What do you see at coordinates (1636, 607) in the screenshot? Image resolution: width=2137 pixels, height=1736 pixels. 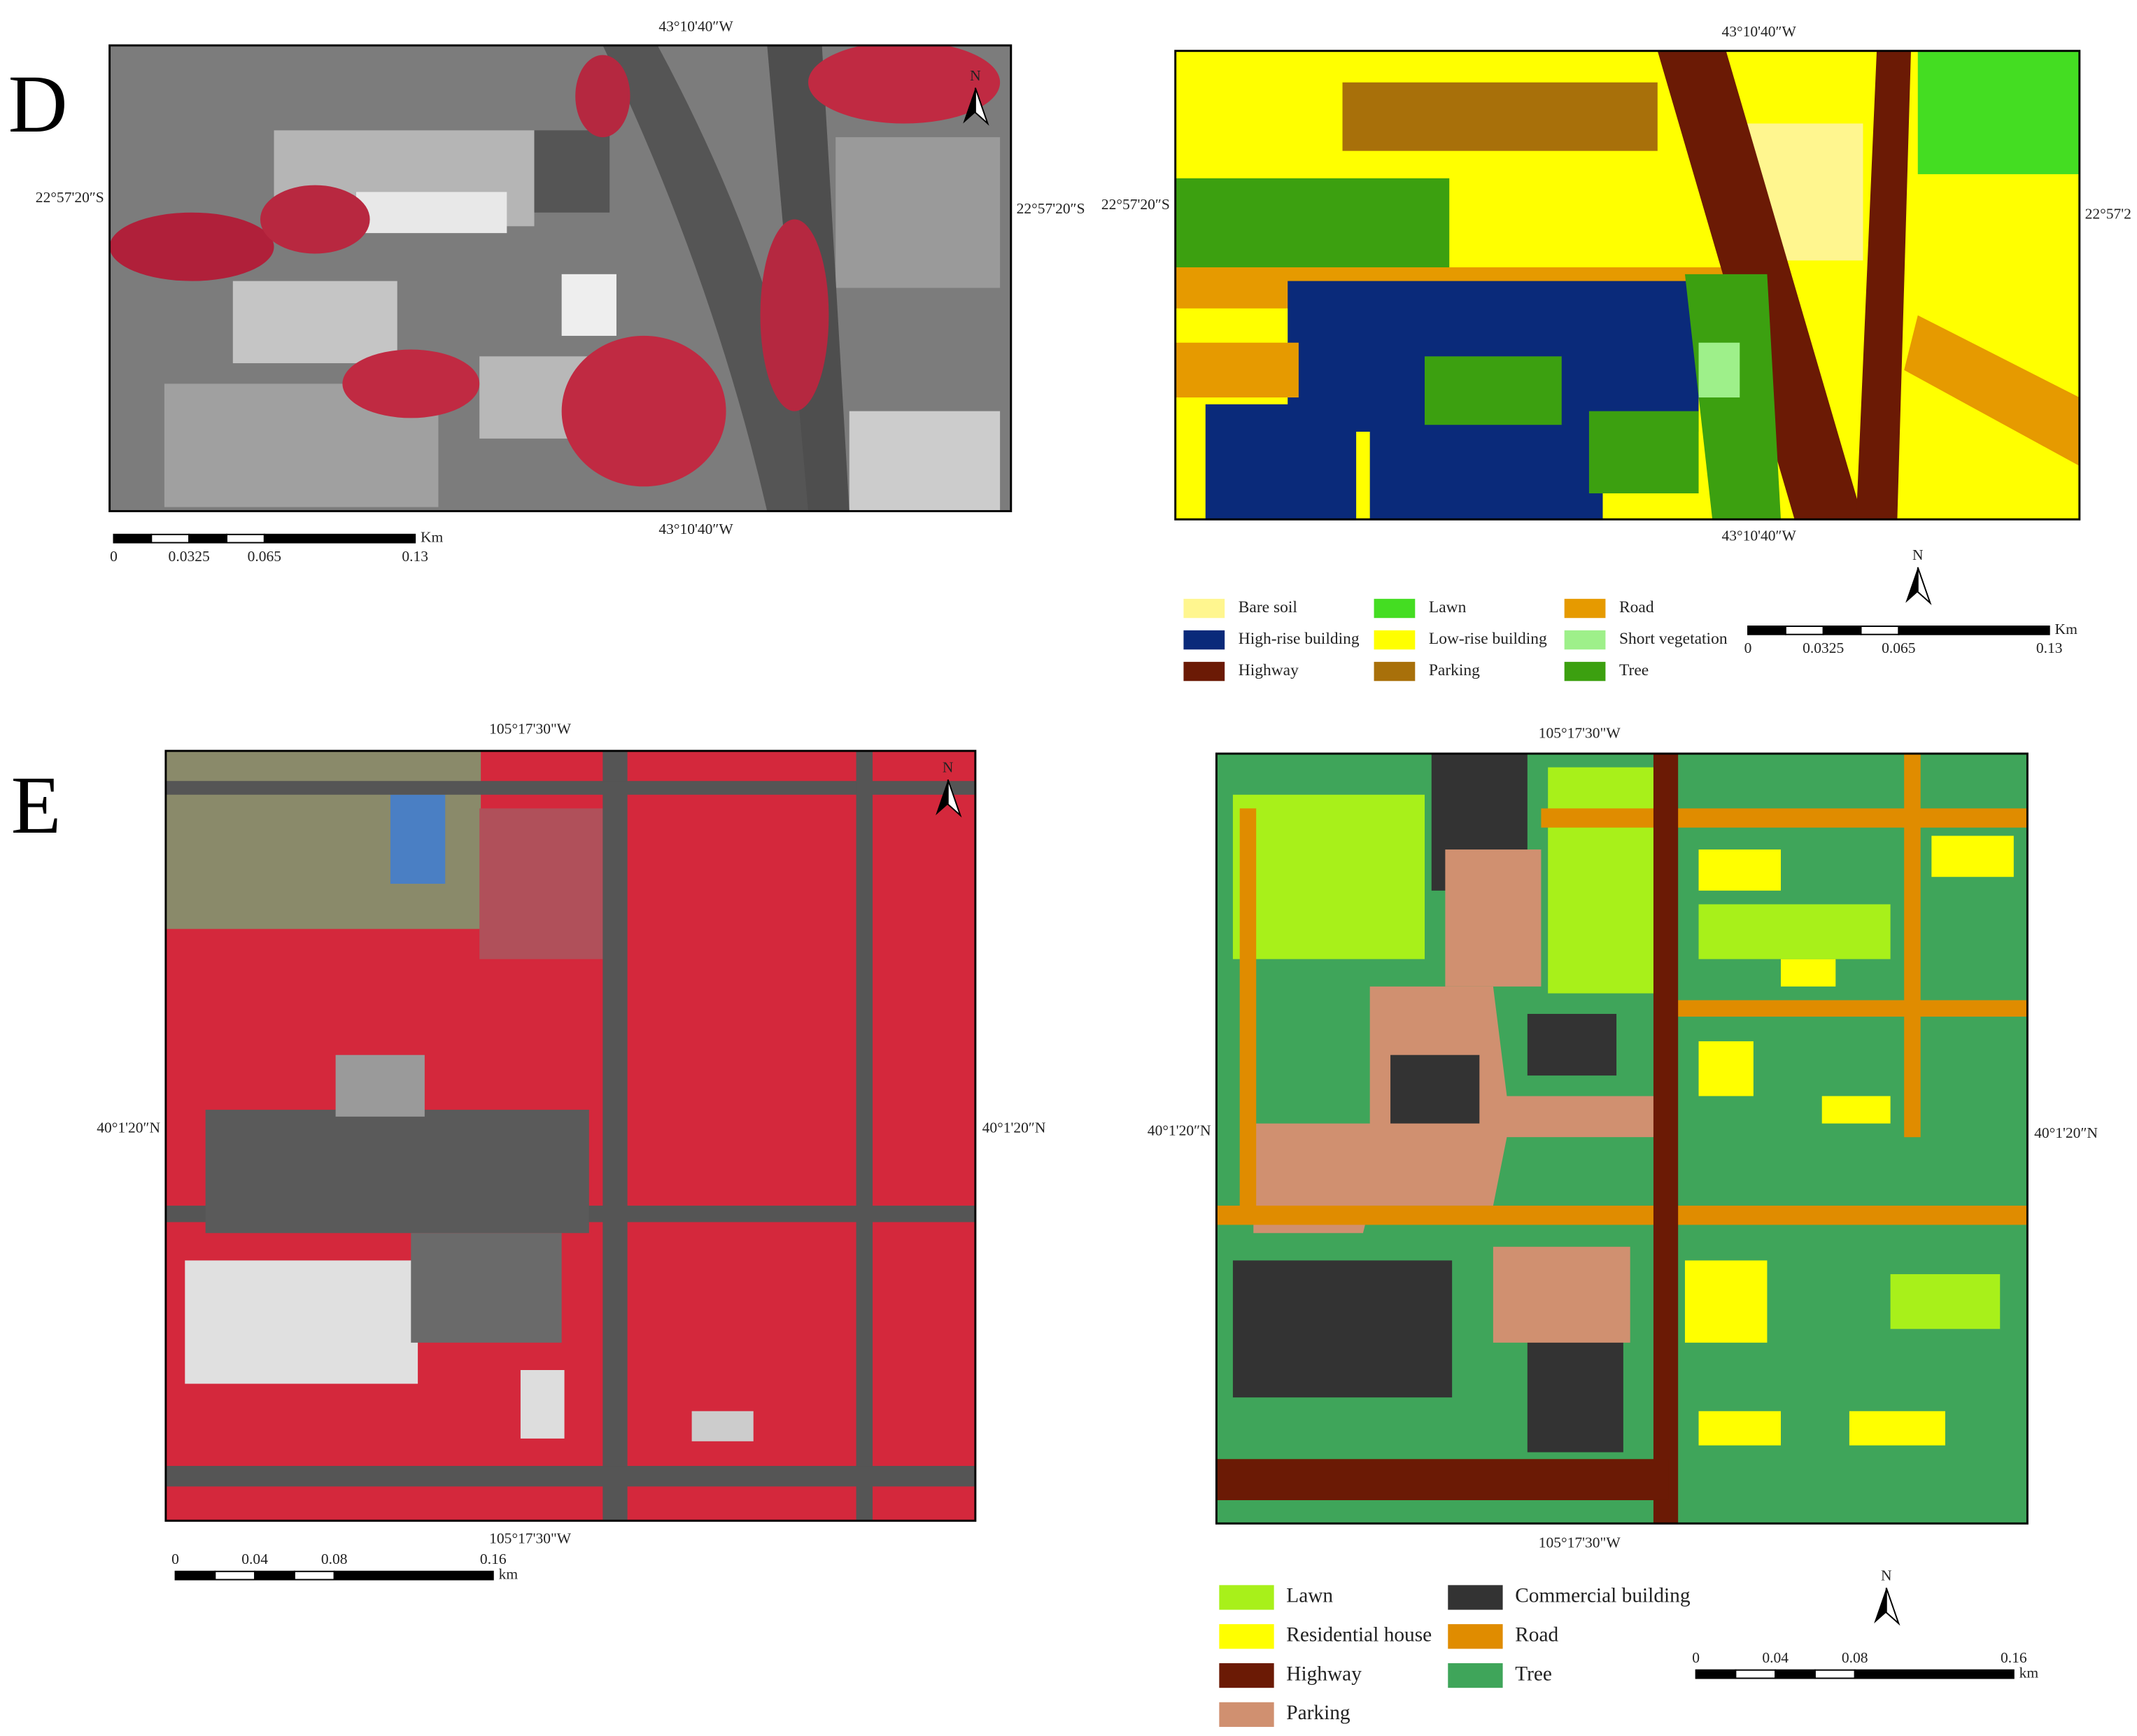 I see `legend-label: Road` at bounding box center [1636, 607].